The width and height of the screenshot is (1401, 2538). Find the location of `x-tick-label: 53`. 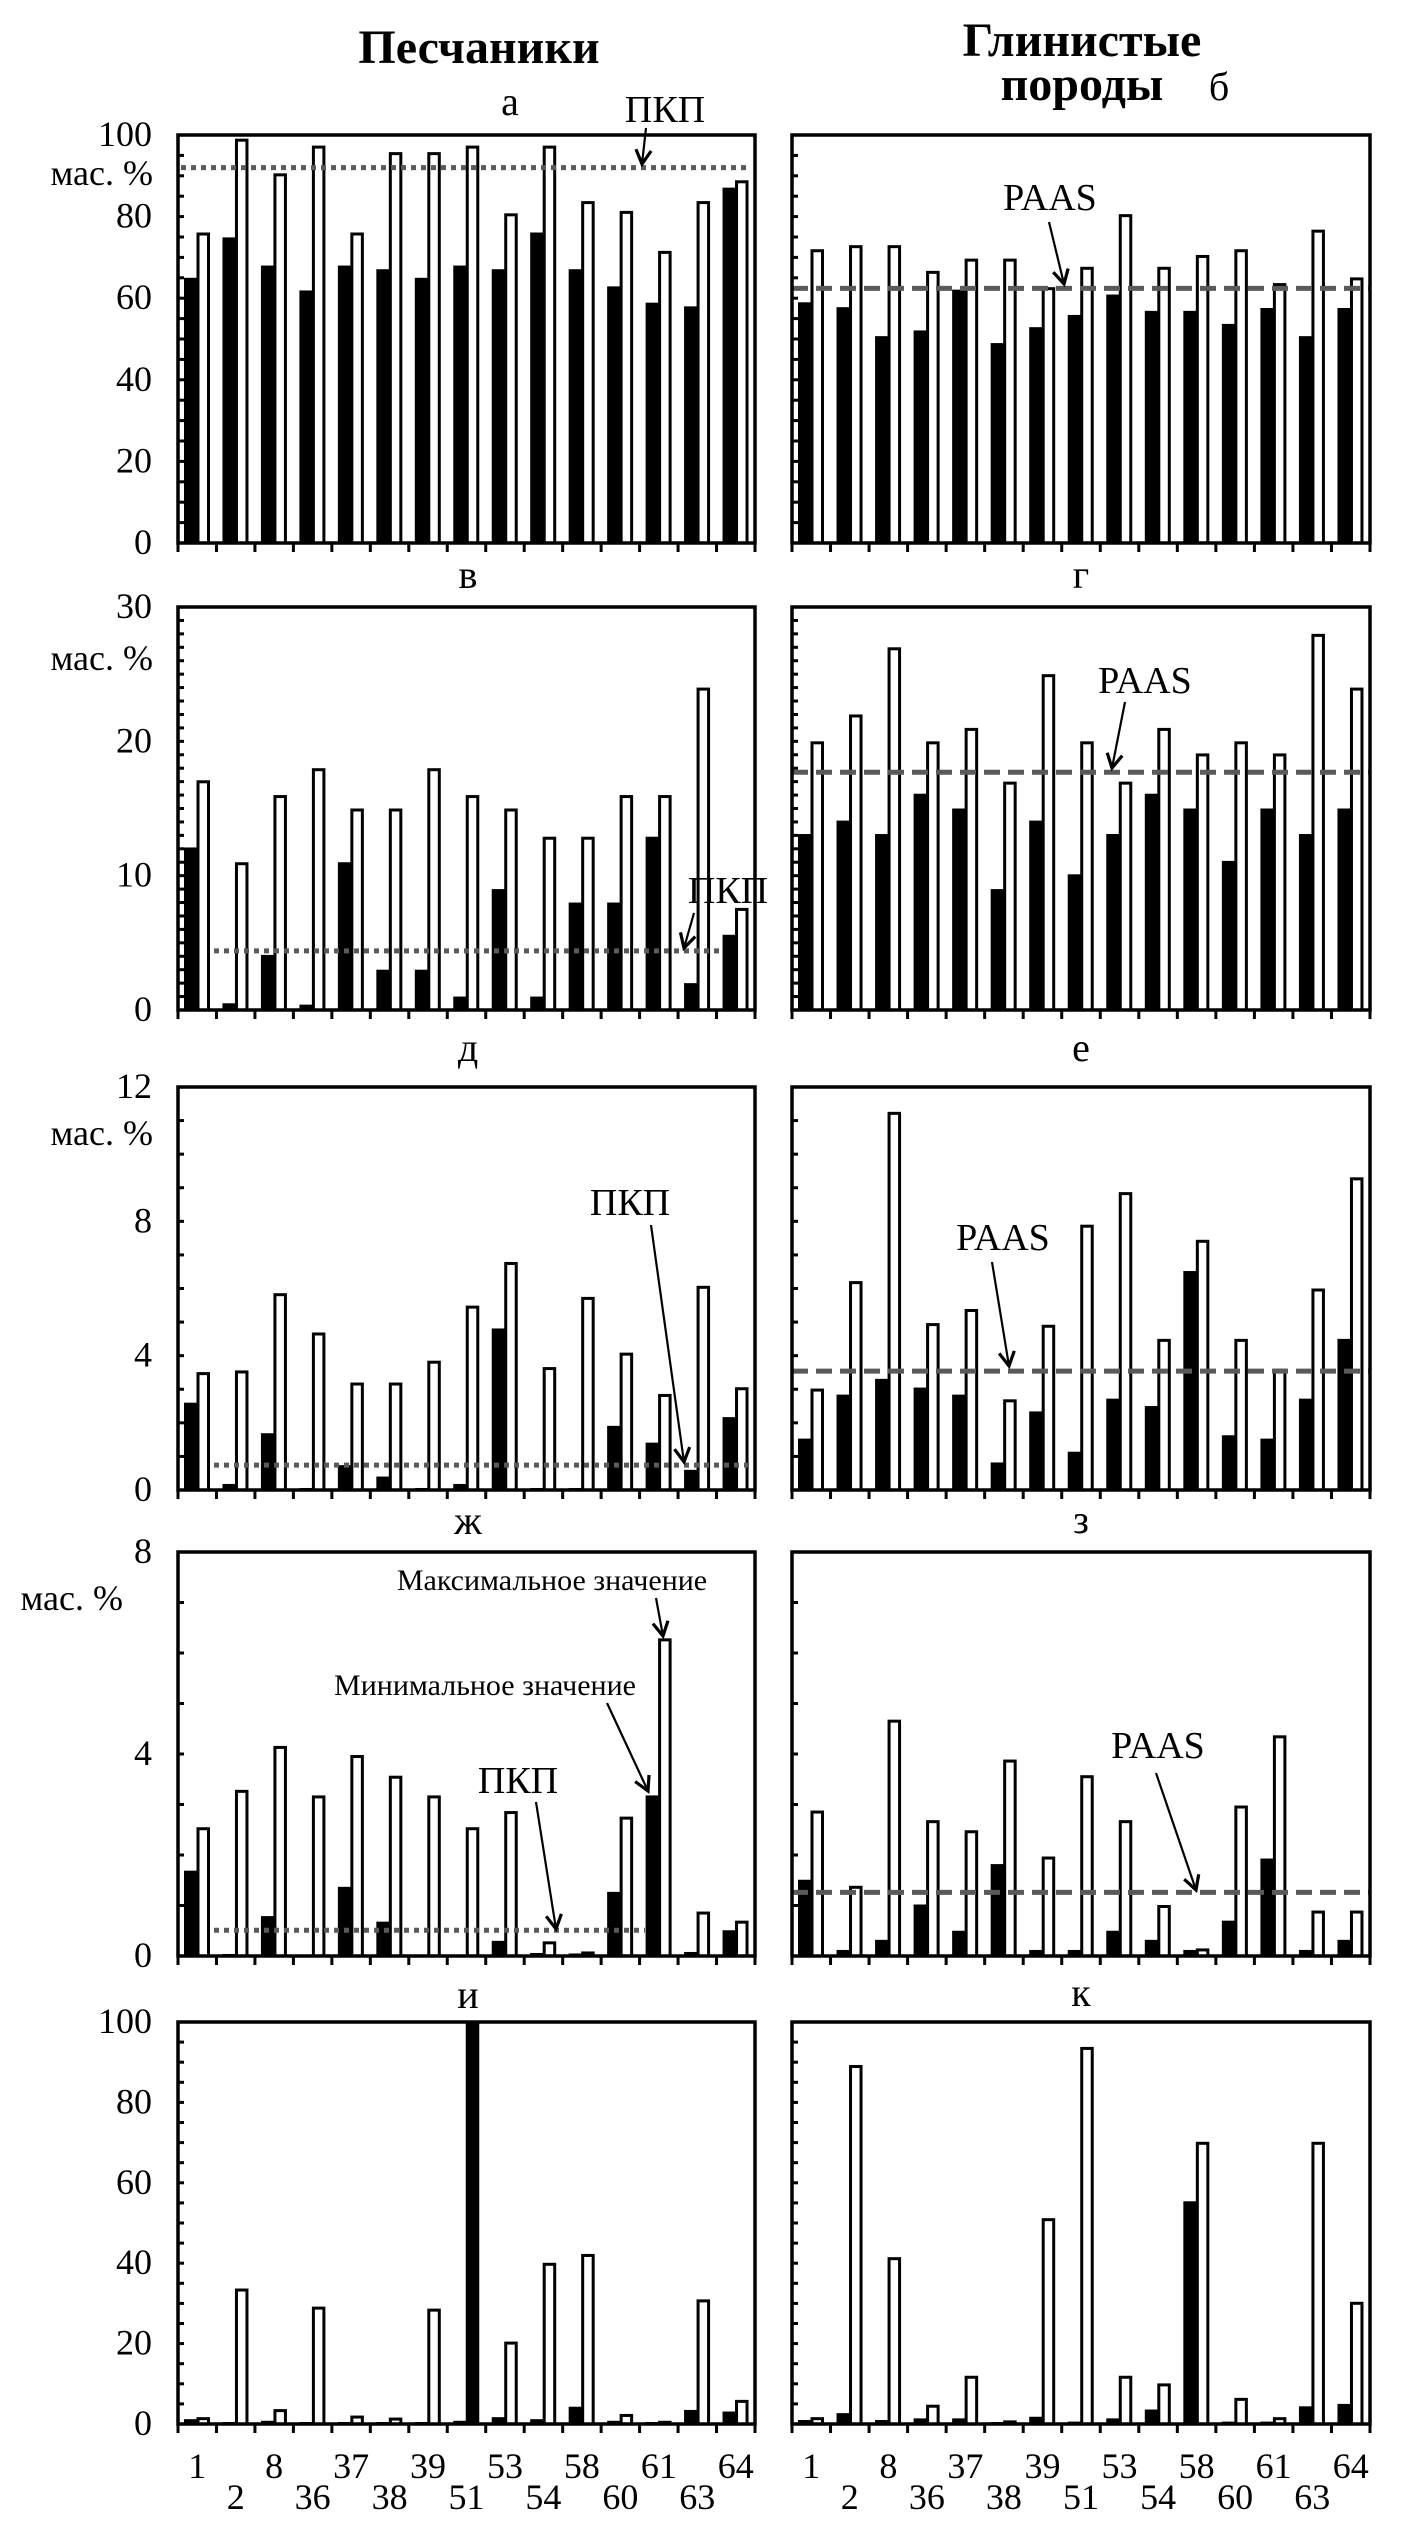

x-tick-label: 53 is located at coordinates (505, 2466).